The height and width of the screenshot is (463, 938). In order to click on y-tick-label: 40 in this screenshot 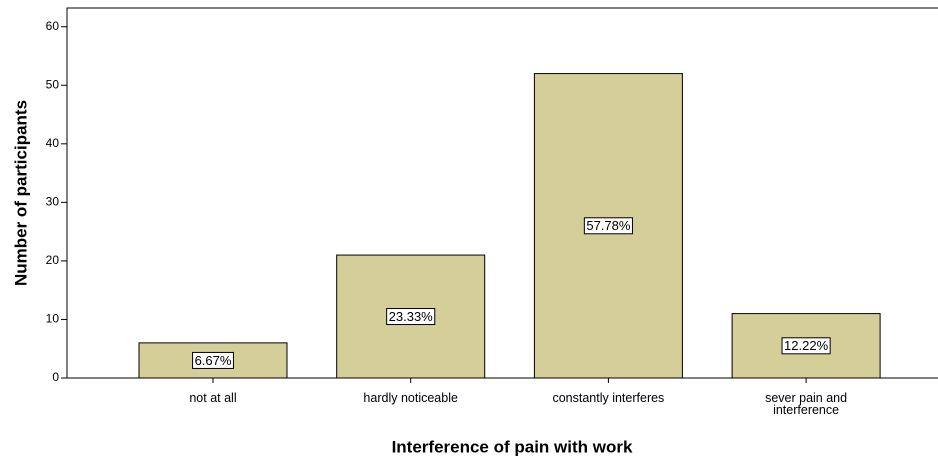, I will do `click(53, 143)`.